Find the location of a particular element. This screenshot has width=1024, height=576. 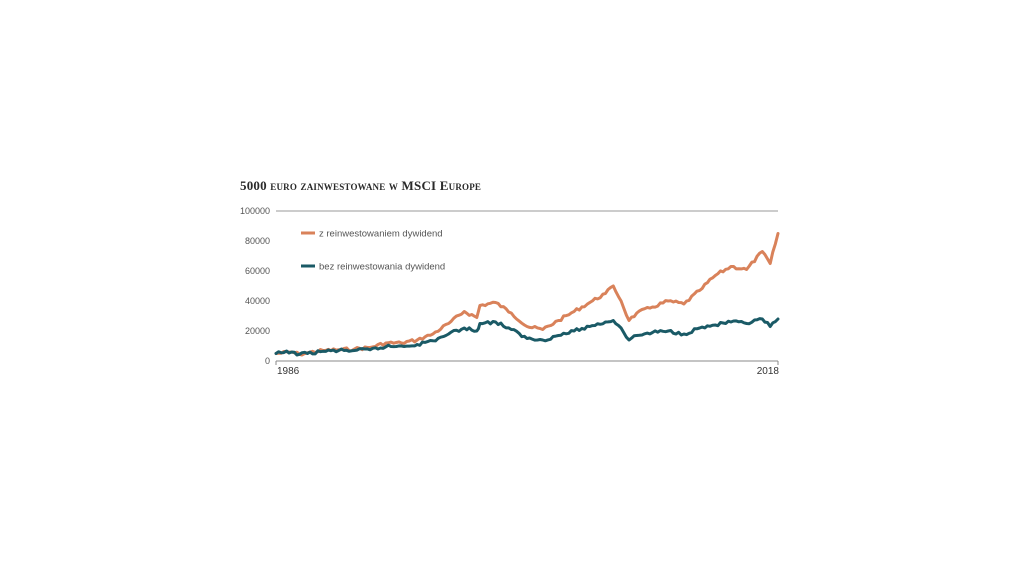

y-tick-label: 20000 is located at coordinates (257, 331).